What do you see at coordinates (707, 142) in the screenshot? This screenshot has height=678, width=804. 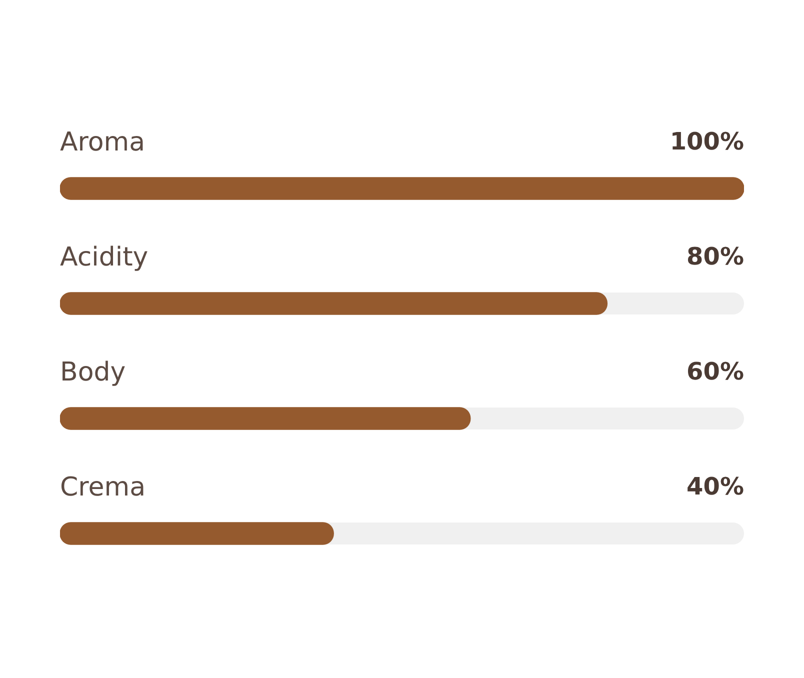 I see `data-label: 100%` at bounding box center [707, 142].